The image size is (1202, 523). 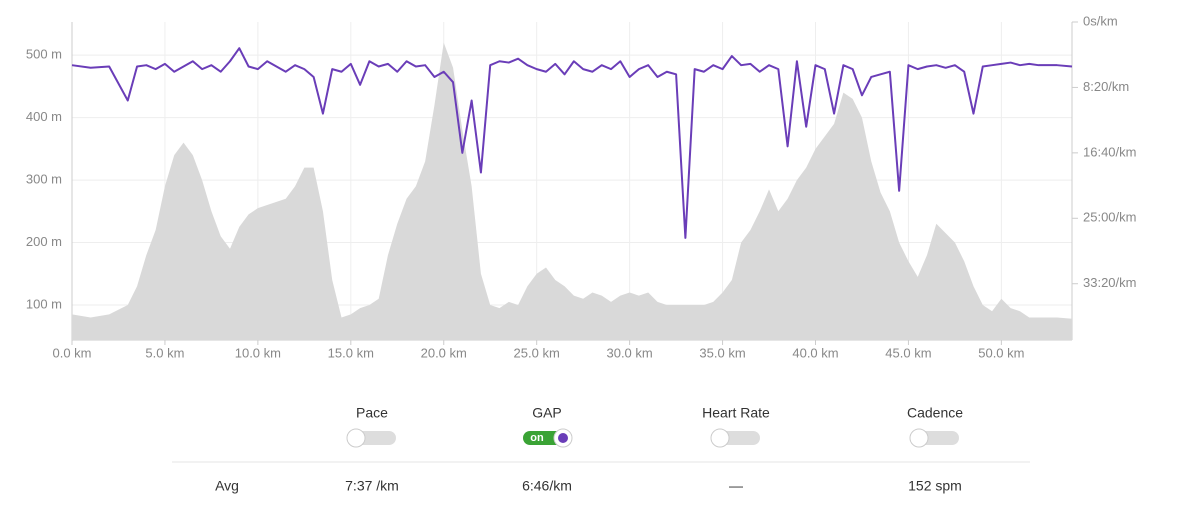 What do you see at coordinates (908, 352) in the screenshot?
I see `x-tick-label: 45.0 km` at bounding box center [908, 352].